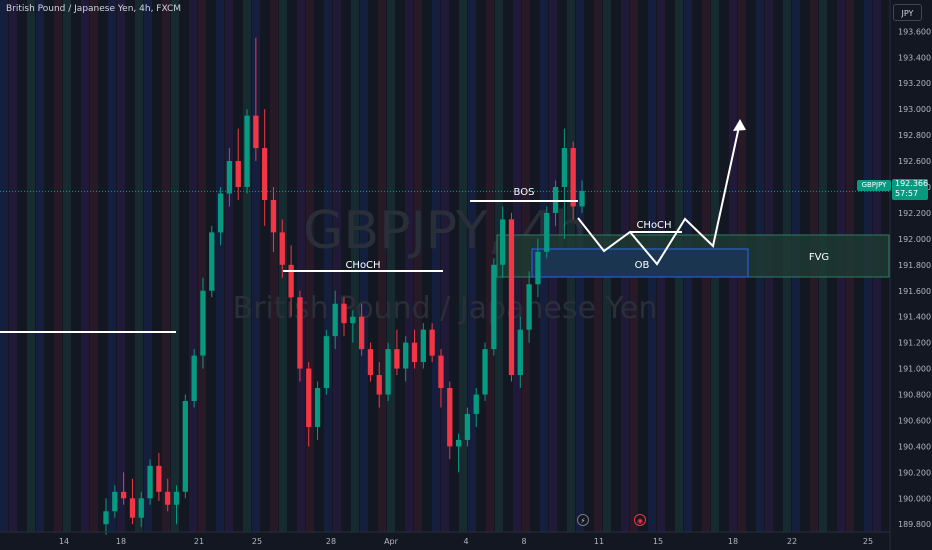 The height and width of the screenshot is (550, 932). What do you see at coordinates (914, 343) in the screenshot?
I see `price-tick-label: 191.200` at bounding box center [914, 343].